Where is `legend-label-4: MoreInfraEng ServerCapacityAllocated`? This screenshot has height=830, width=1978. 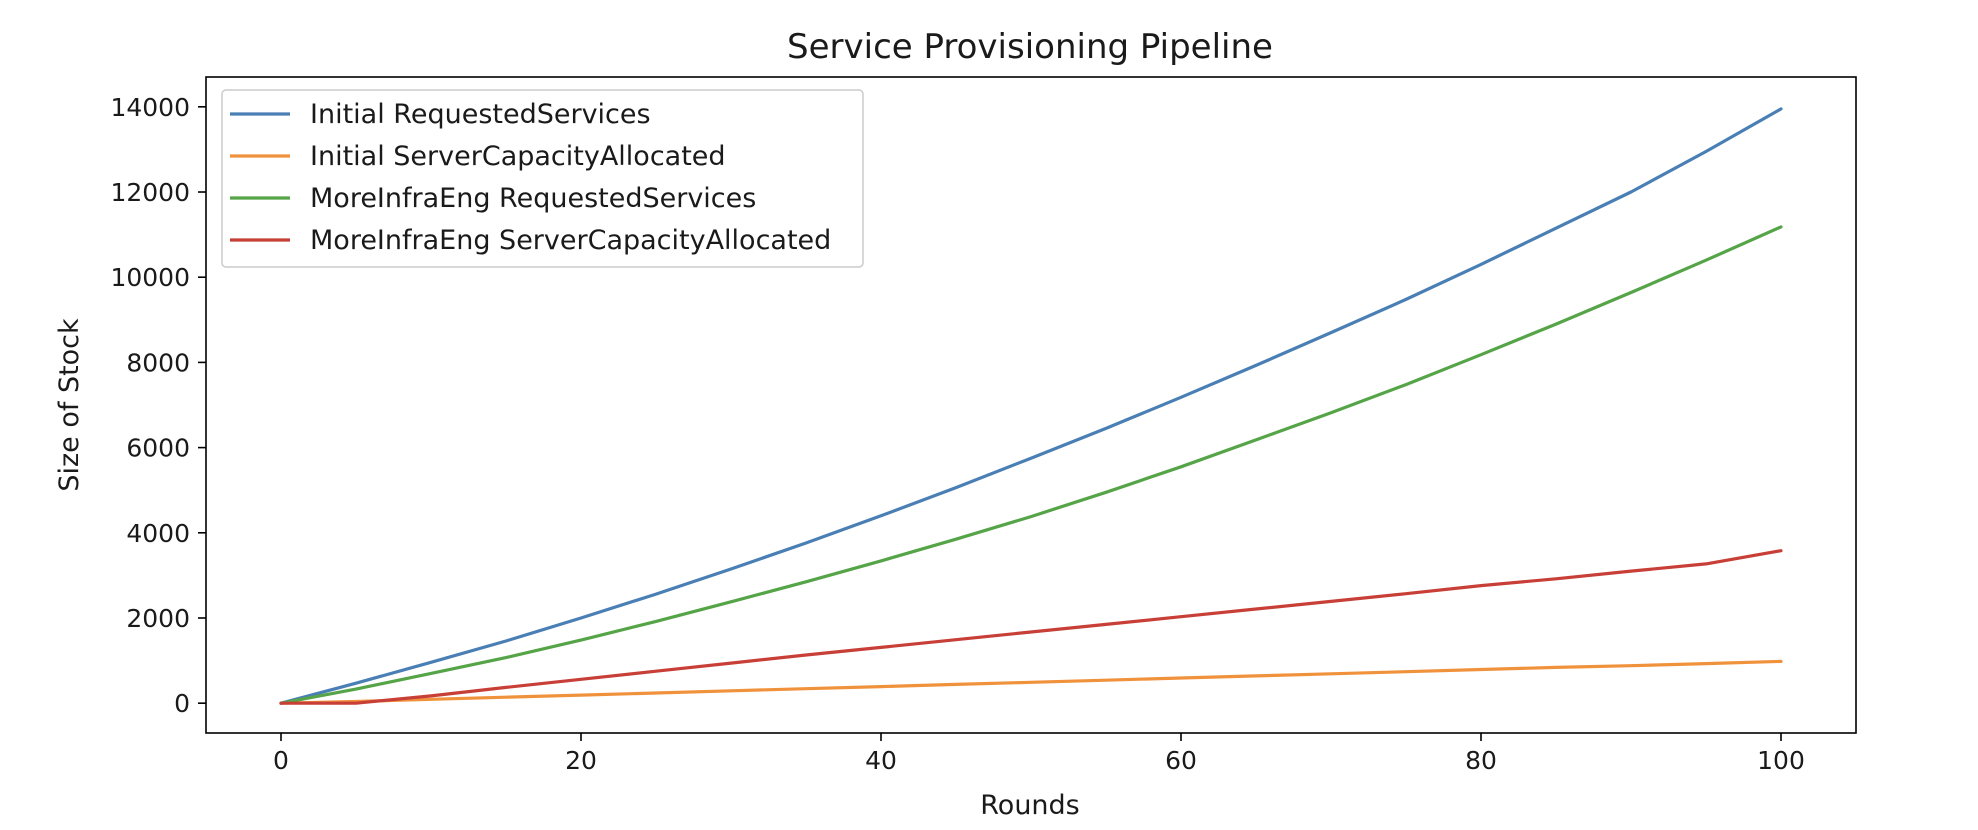 legend-label-4: MoreInfraEng ServerCapacityAllocated is located at coordinates (570, 240).